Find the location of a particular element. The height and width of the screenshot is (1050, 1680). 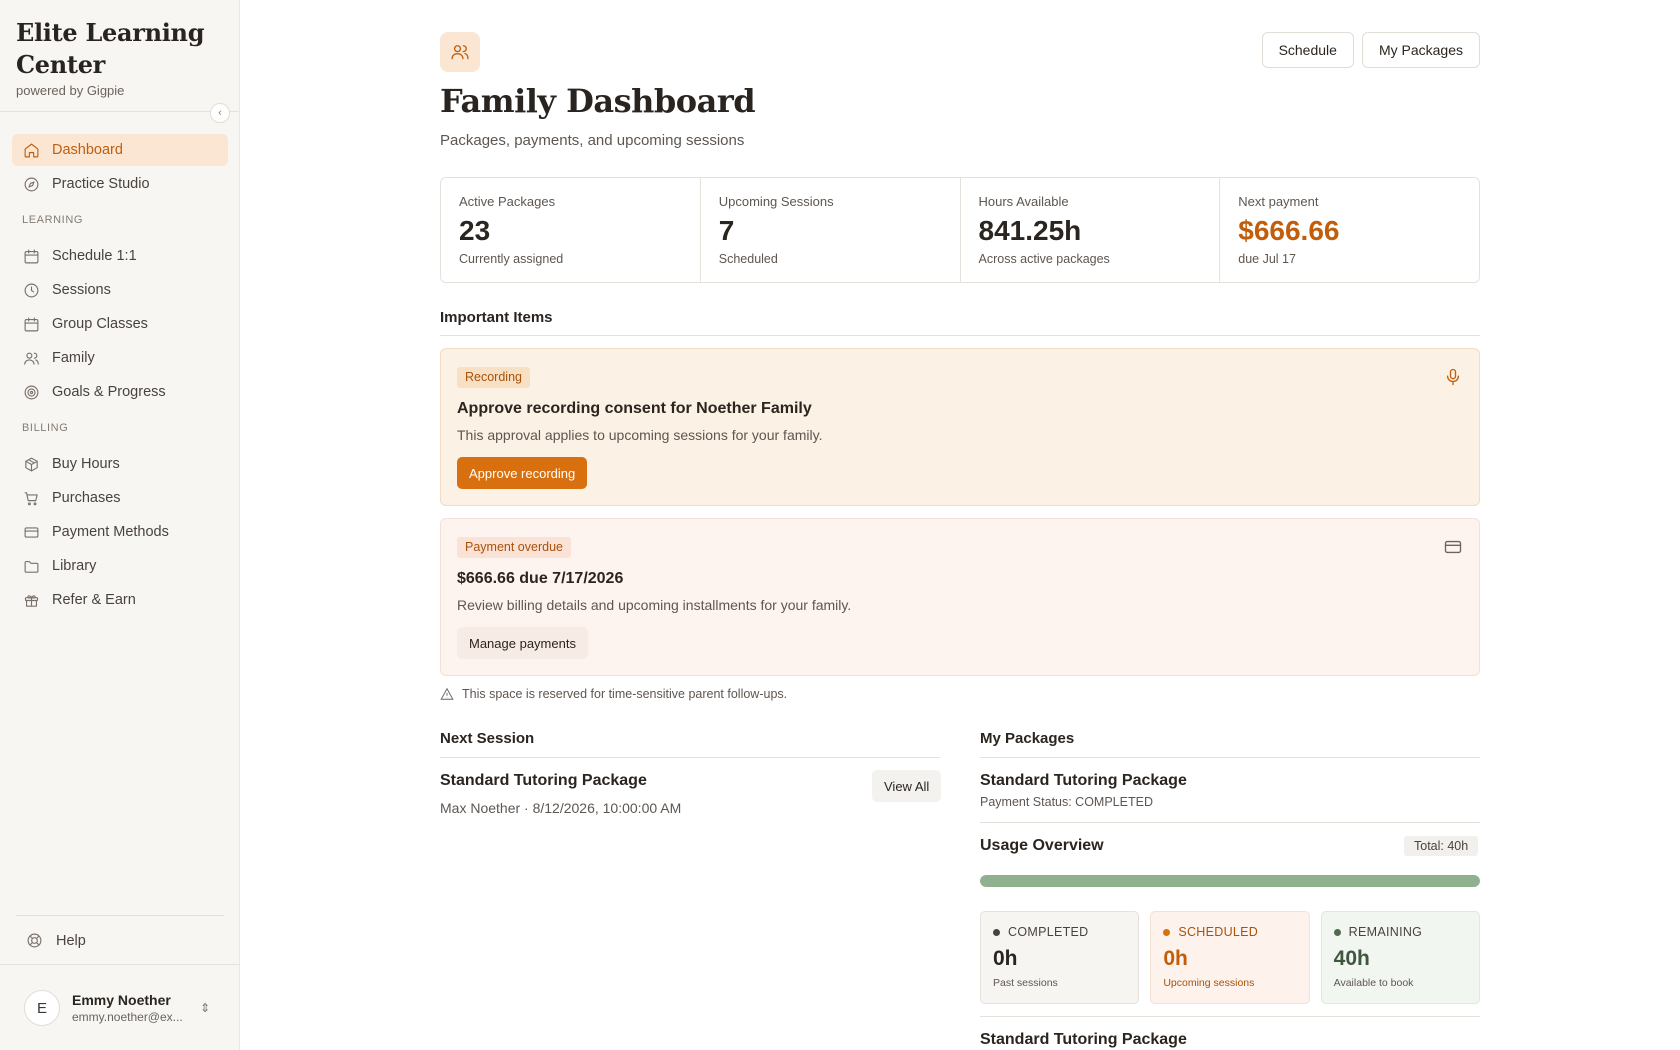

important-items-heading: Important Items is located at coordinates (496, 317).